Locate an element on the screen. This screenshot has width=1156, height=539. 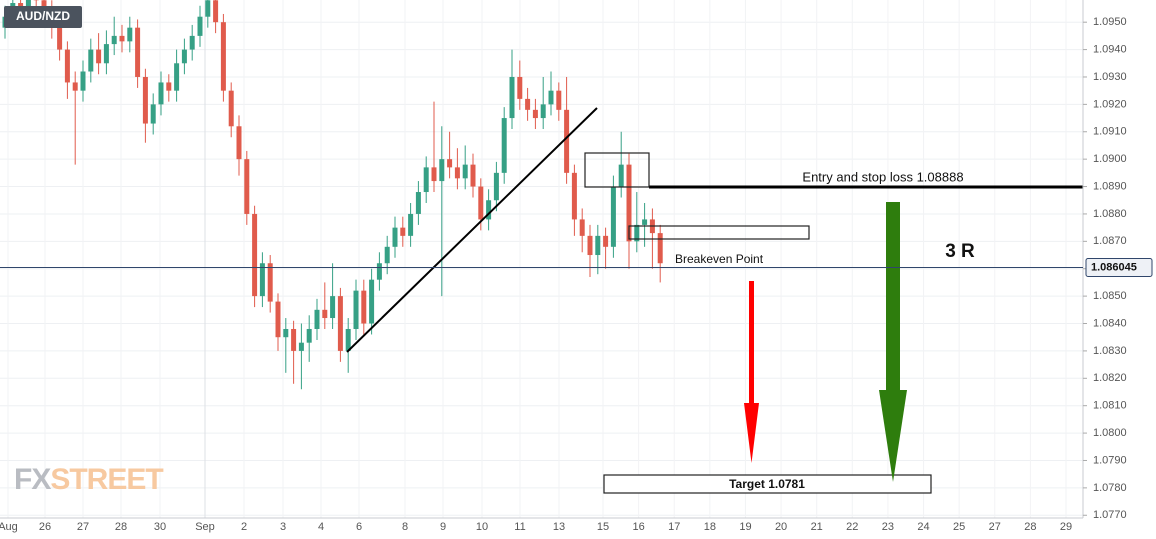
y-tick-label: 1.0880 is located at coordinates (1110, 214).